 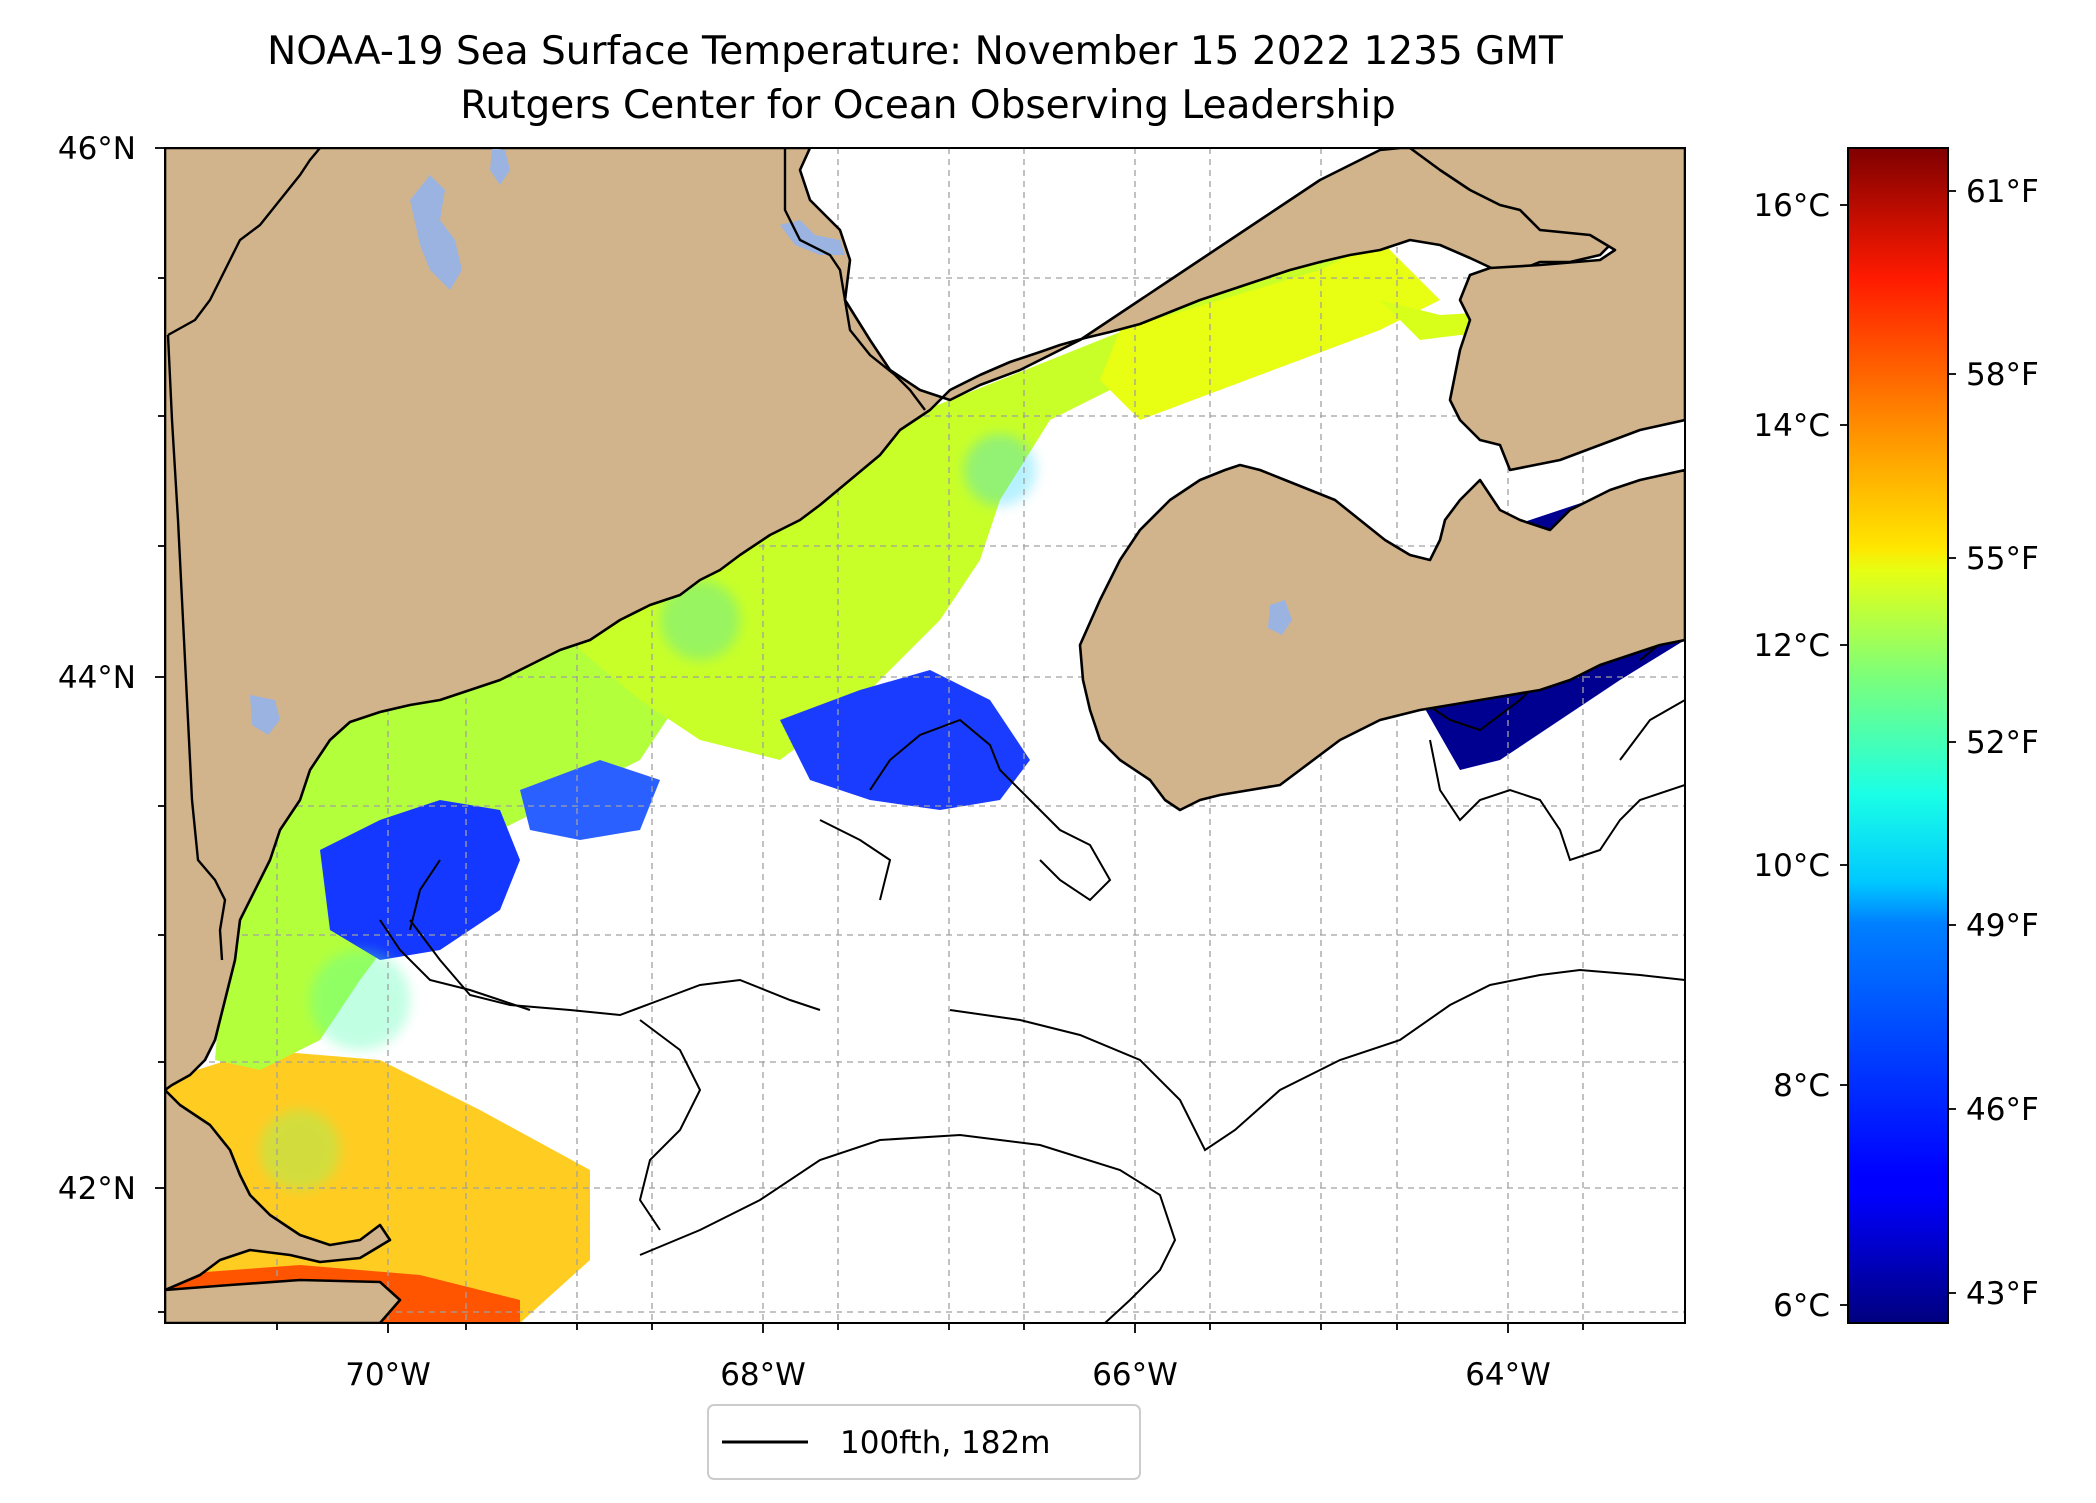 I want to click on colorbar-celsius-label: 10°C, so click(x=1791, y=866).